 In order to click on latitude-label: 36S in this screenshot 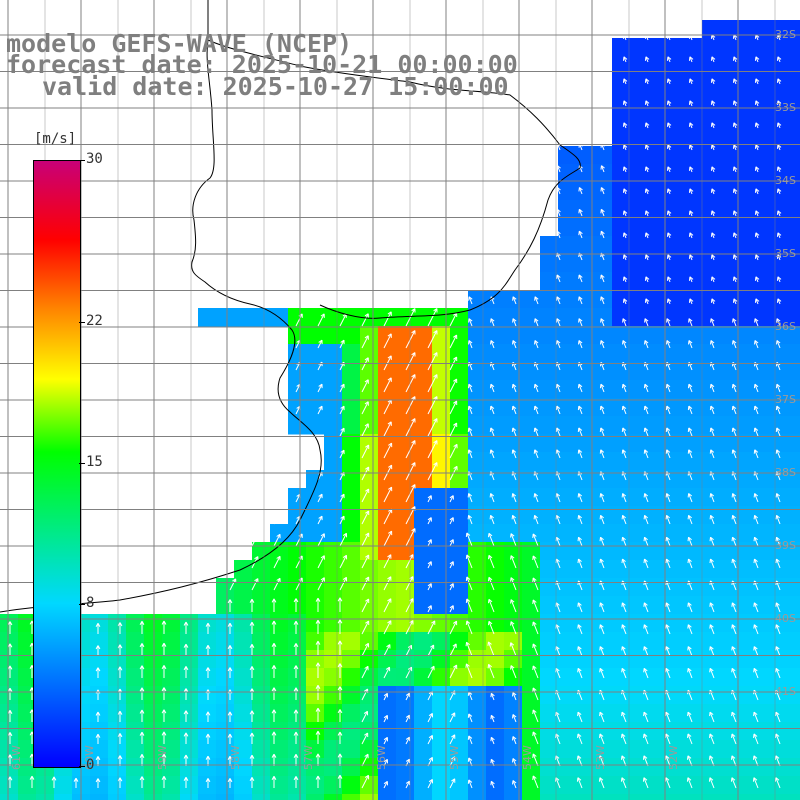, I will do `click(785, 326)`.